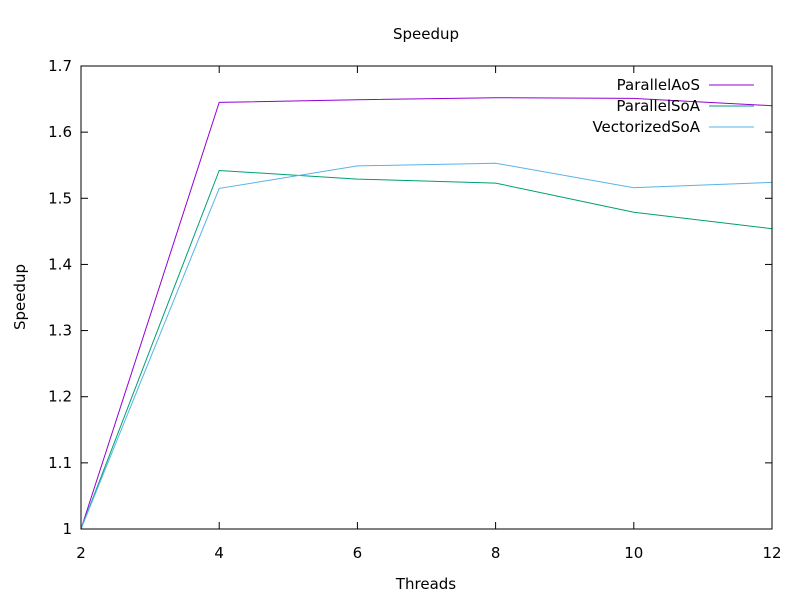  I want to click on y-tick-label: 1.1, so click(60, 463).